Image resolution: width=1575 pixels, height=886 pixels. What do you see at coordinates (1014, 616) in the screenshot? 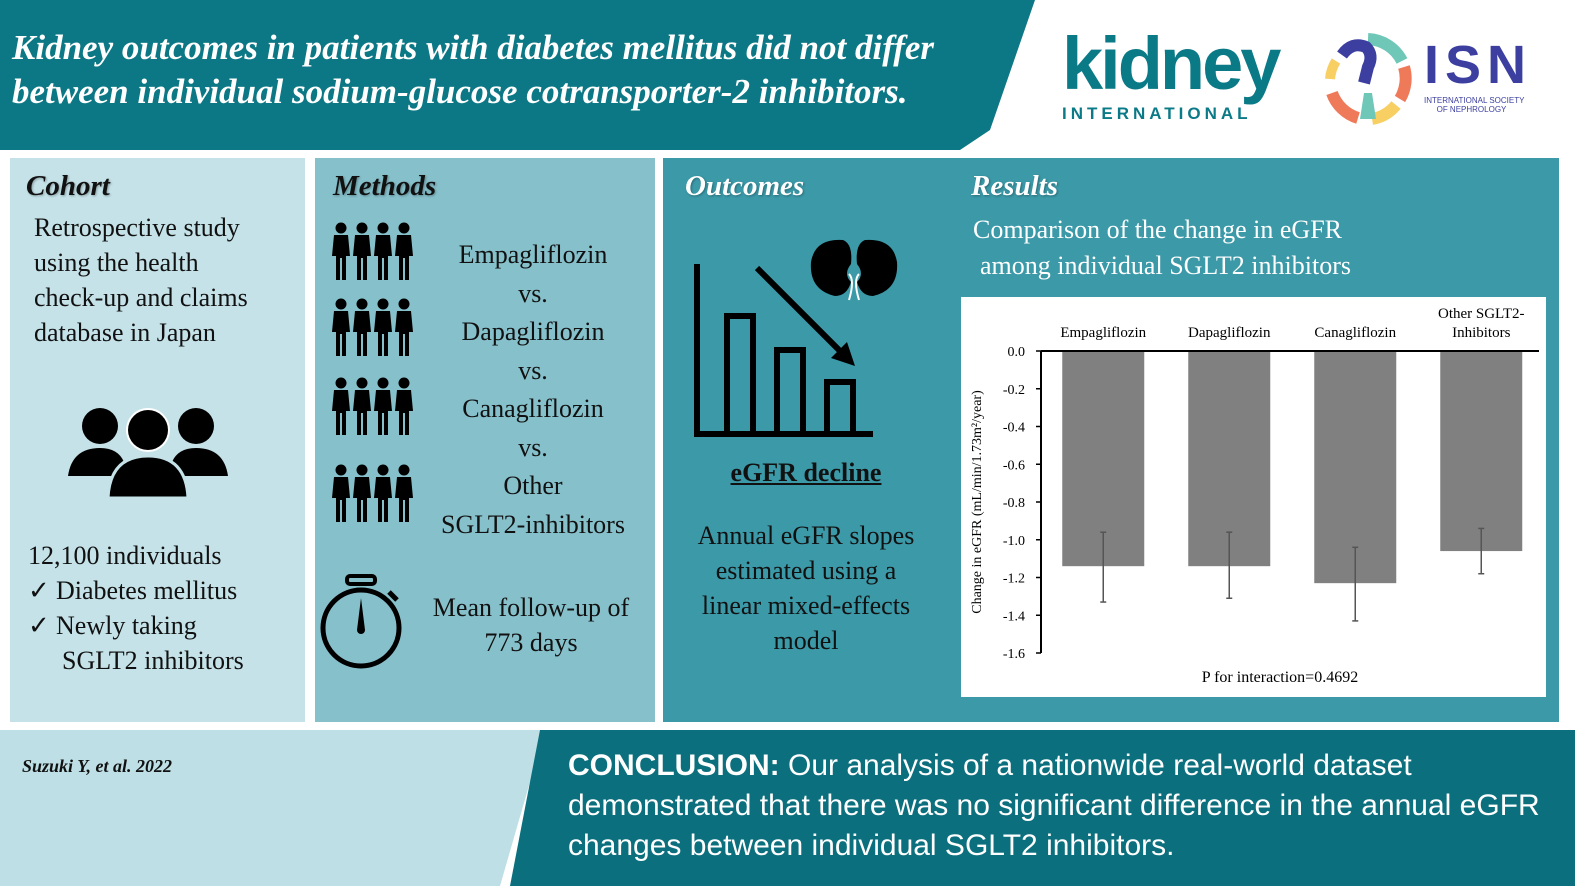
I see `y-tick-label: -1.4` at bounding box center [1014, 616].